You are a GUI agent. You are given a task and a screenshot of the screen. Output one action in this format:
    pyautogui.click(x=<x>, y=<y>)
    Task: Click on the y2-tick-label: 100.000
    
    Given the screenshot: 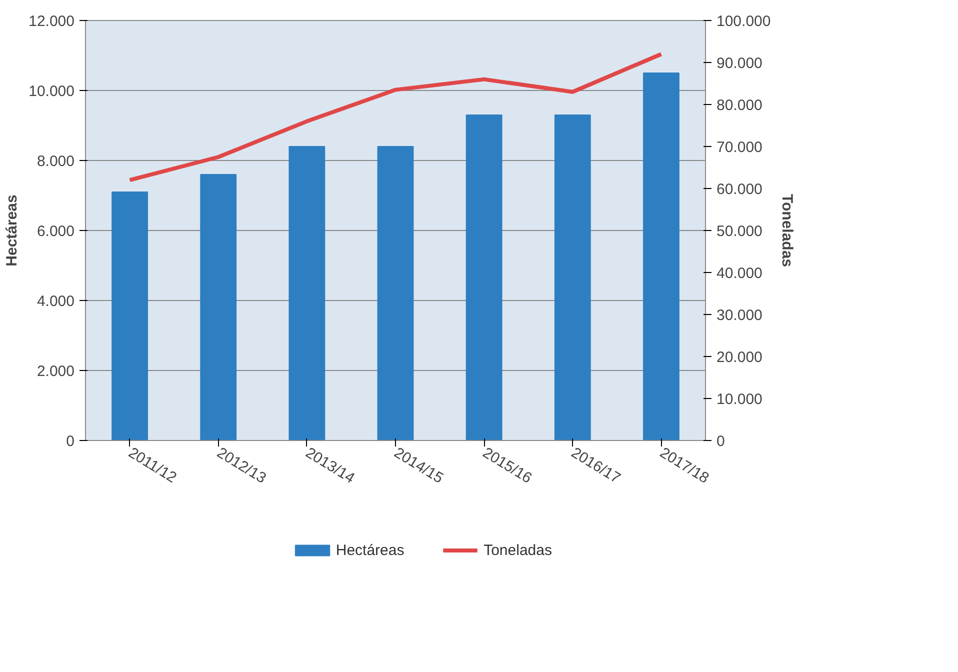 What is the action you would take?
    pyautogui.click(x=743, y=21)
    